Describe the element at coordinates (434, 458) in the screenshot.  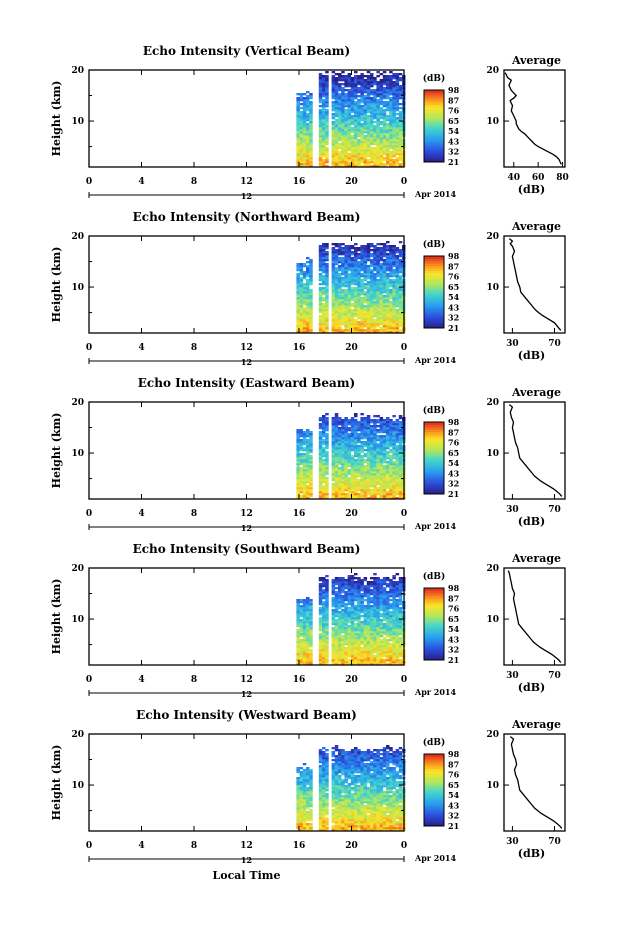
I see `colorbar-frame` at that location.